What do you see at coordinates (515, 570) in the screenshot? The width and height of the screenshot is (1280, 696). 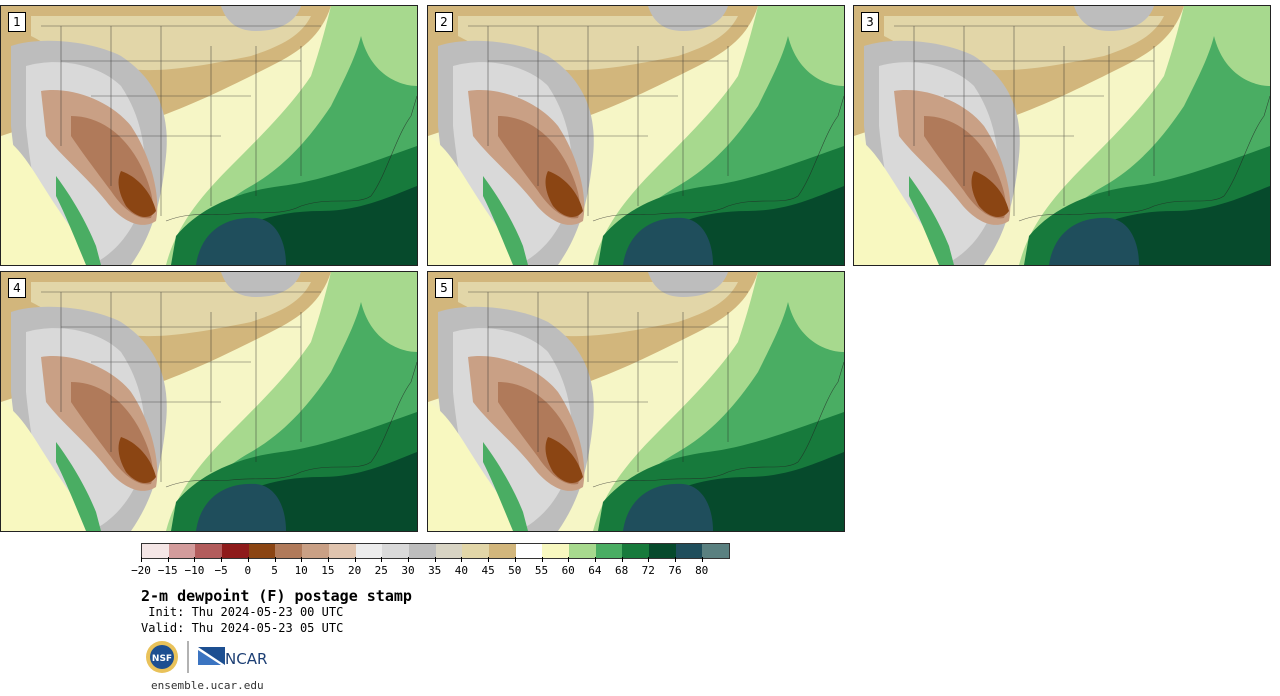 I see `colorbar-tick-label: 50` at bounding box center [515, 570].